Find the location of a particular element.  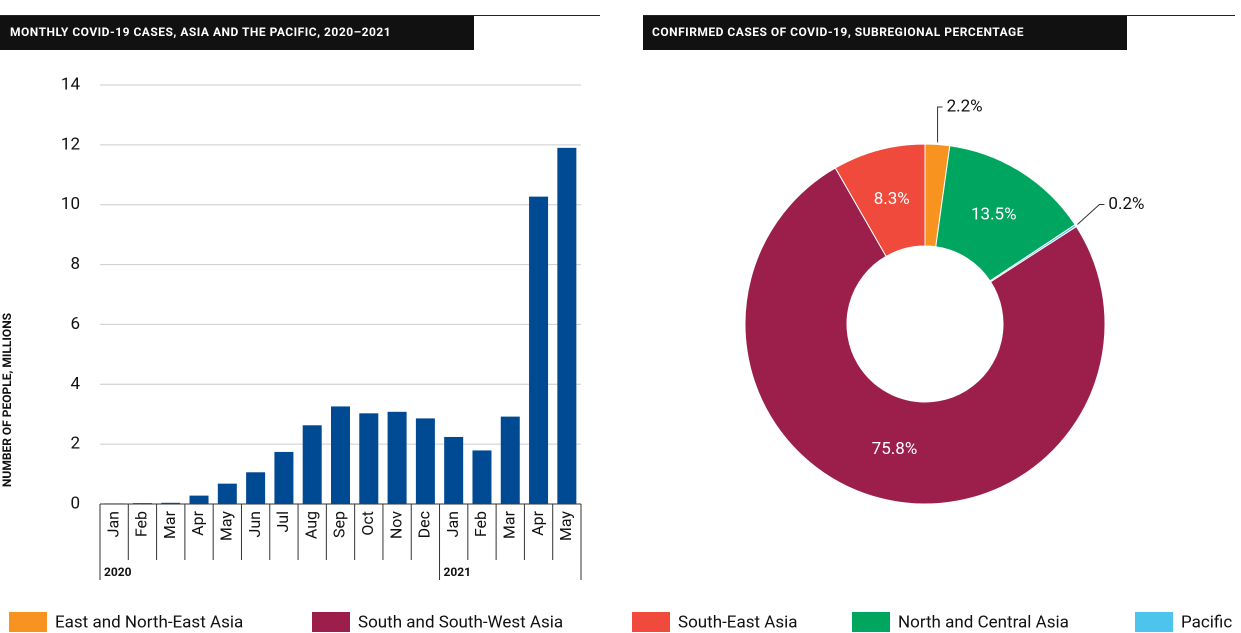

year-label: 2020 is located at coordinates (118, 572).